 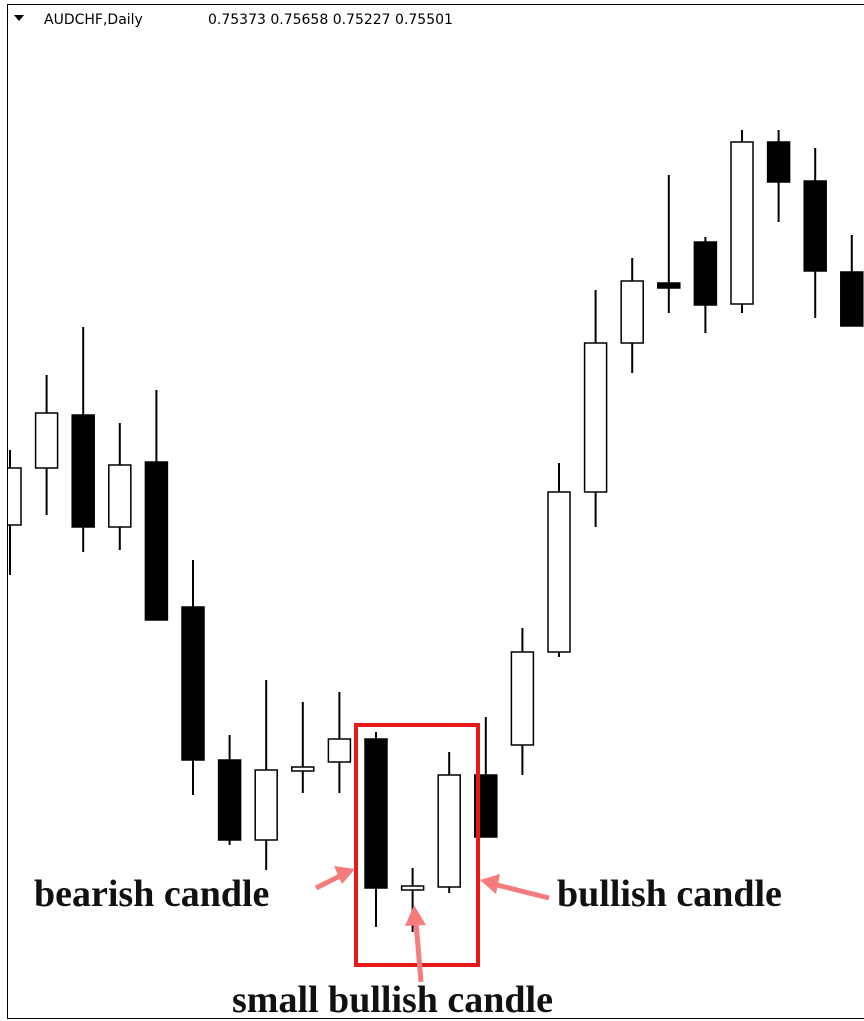 What do you see at coordinates (669, 894) in the screenshot?
I see `annotation: bullish candle` at bounding box center [669, 894].